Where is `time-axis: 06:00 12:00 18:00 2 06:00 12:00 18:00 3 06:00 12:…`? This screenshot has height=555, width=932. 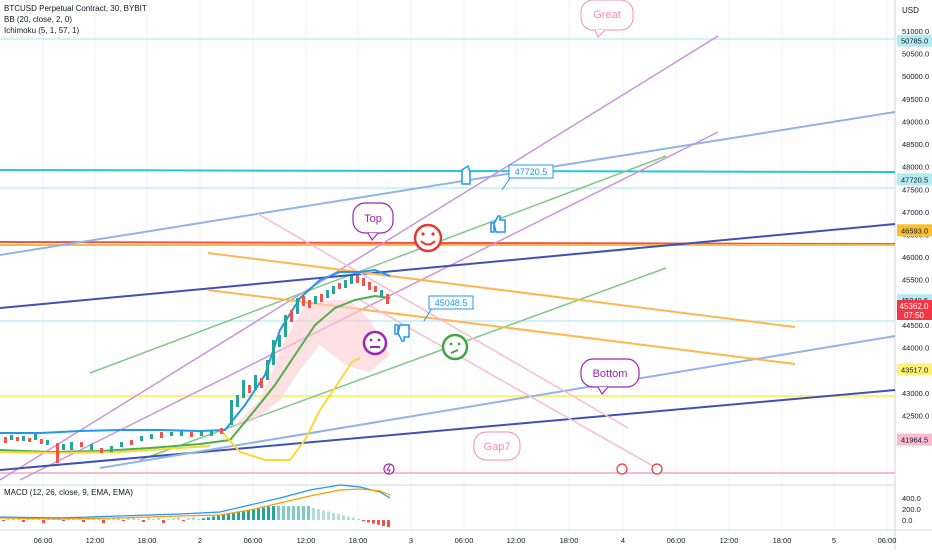
time-axis: 06:00 12:00 18:00 2 06:00 12:00 18:00 3 06:00 12:… is located at coordinates (465, 540).